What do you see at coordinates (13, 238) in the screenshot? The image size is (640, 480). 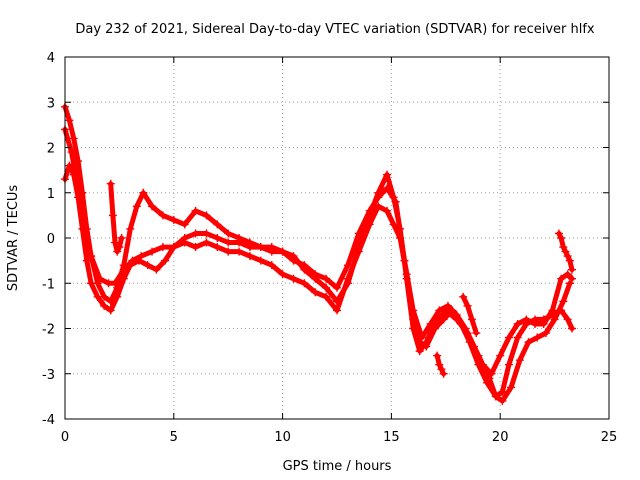 I see `y-axis-title: SDTVAR / TECUs` at bounding box center [13, 238].